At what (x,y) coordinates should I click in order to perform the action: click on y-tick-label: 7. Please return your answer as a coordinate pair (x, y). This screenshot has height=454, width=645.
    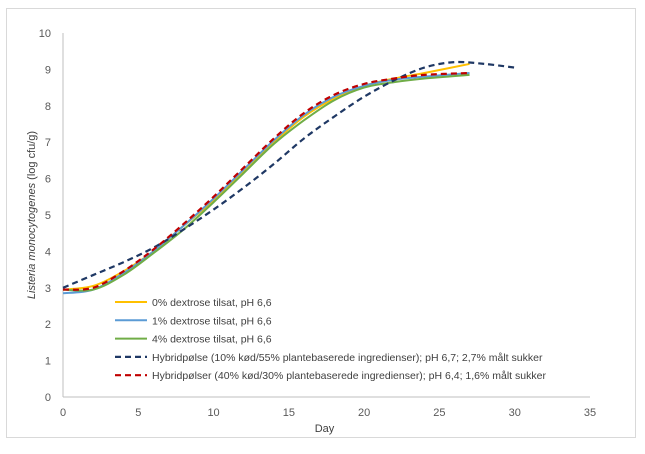
    Looking at the image, I should click on (48, 143).